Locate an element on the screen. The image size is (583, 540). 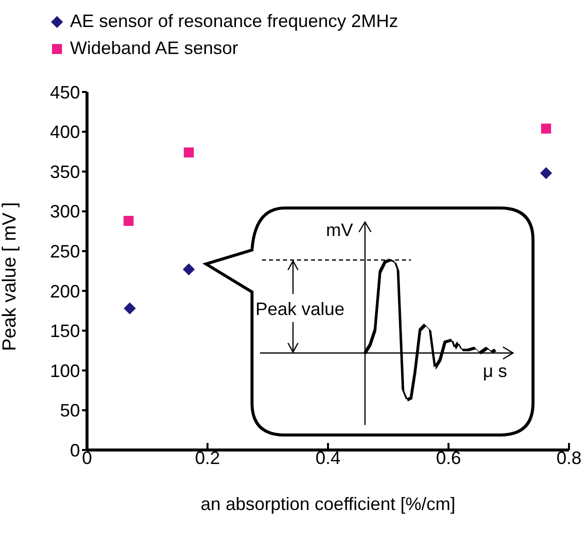
x-tick-label: 0.4 is located at coordinates (328, 458).